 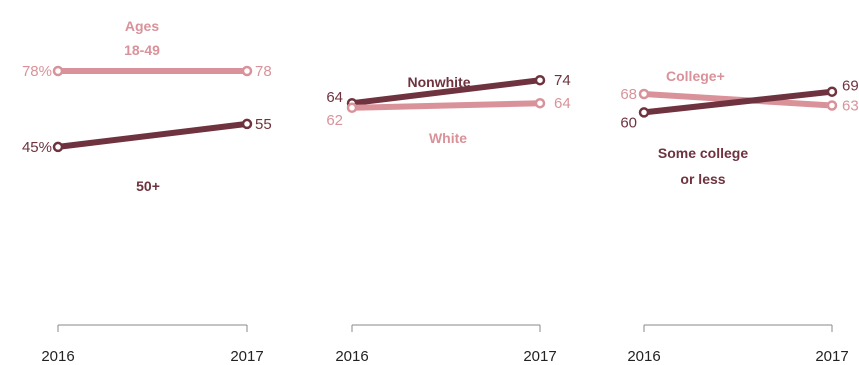 I want to click on data-label: 78%, so click(x=37, y=71).